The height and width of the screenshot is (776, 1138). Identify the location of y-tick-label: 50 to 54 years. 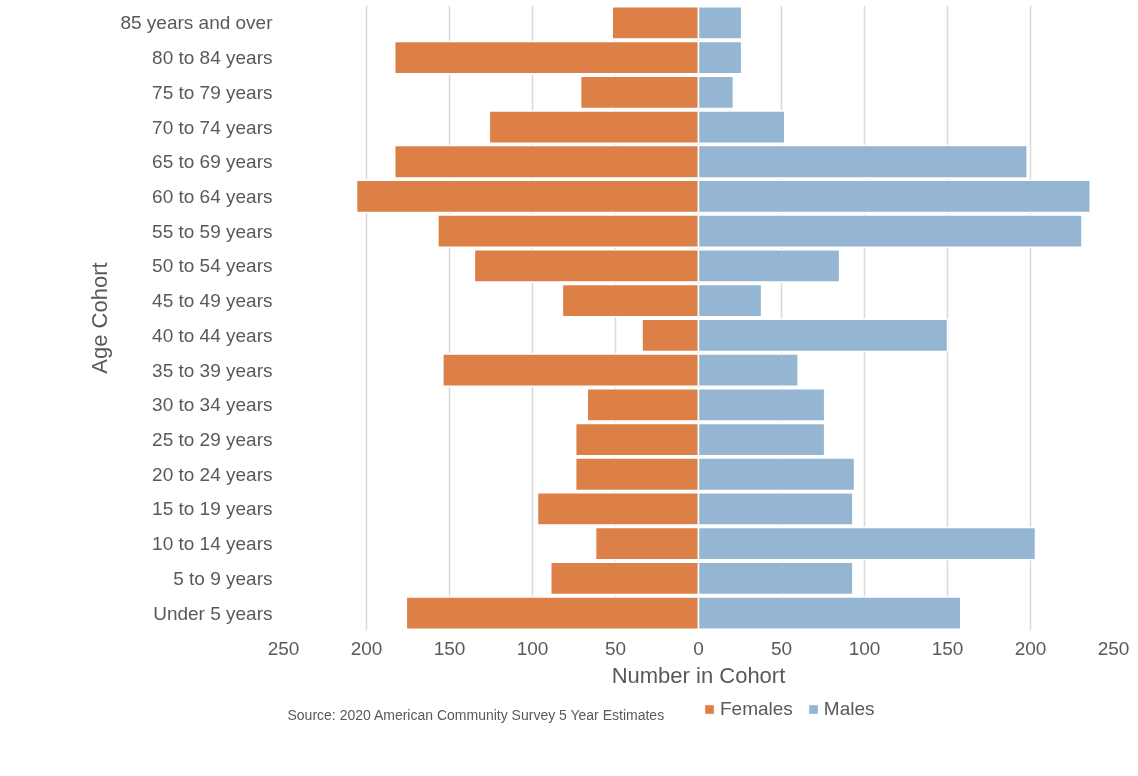
(212, 266).